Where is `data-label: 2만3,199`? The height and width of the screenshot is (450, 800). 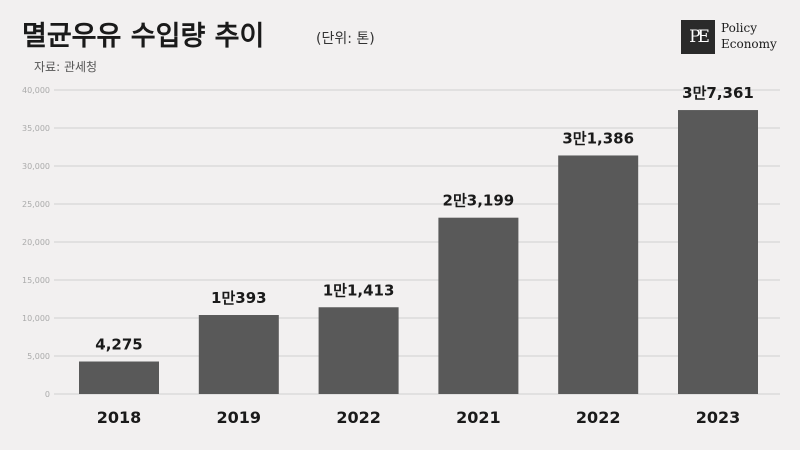
data-label: 2만3,199 is located at coordinates (479, 201).